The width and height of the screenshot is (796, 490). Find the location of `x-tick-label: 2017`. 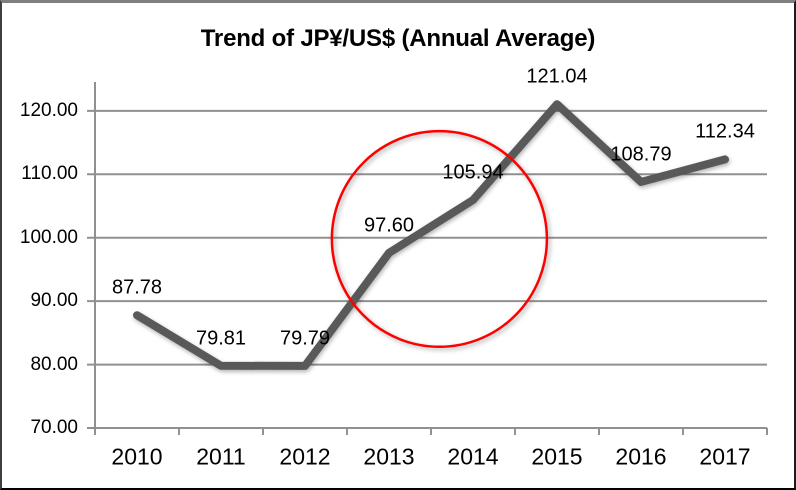

x-tick-label: 2017 is located at coordinates (725, 456).